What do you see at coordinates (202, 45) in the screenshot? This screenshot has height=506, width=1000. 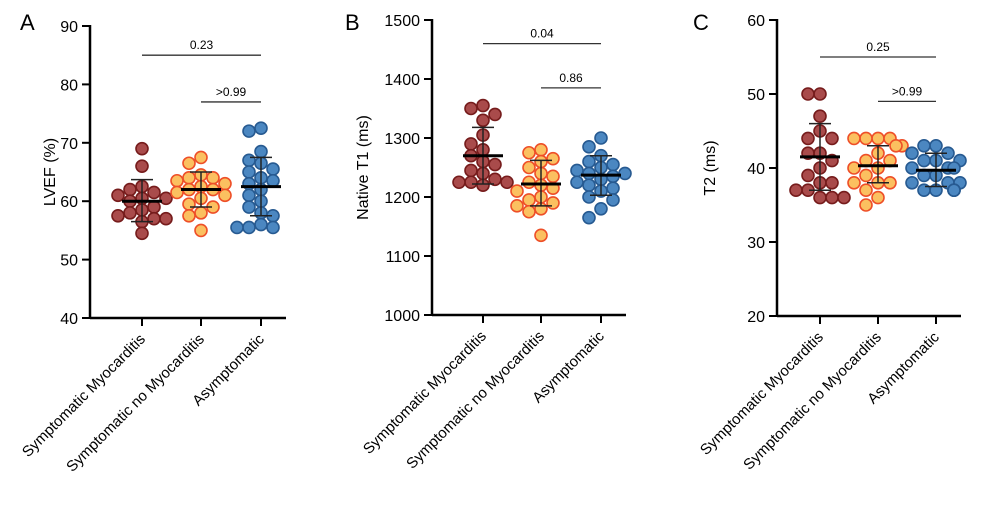 I see `p-value-label: 0.23` at bounding box center [202, 45].